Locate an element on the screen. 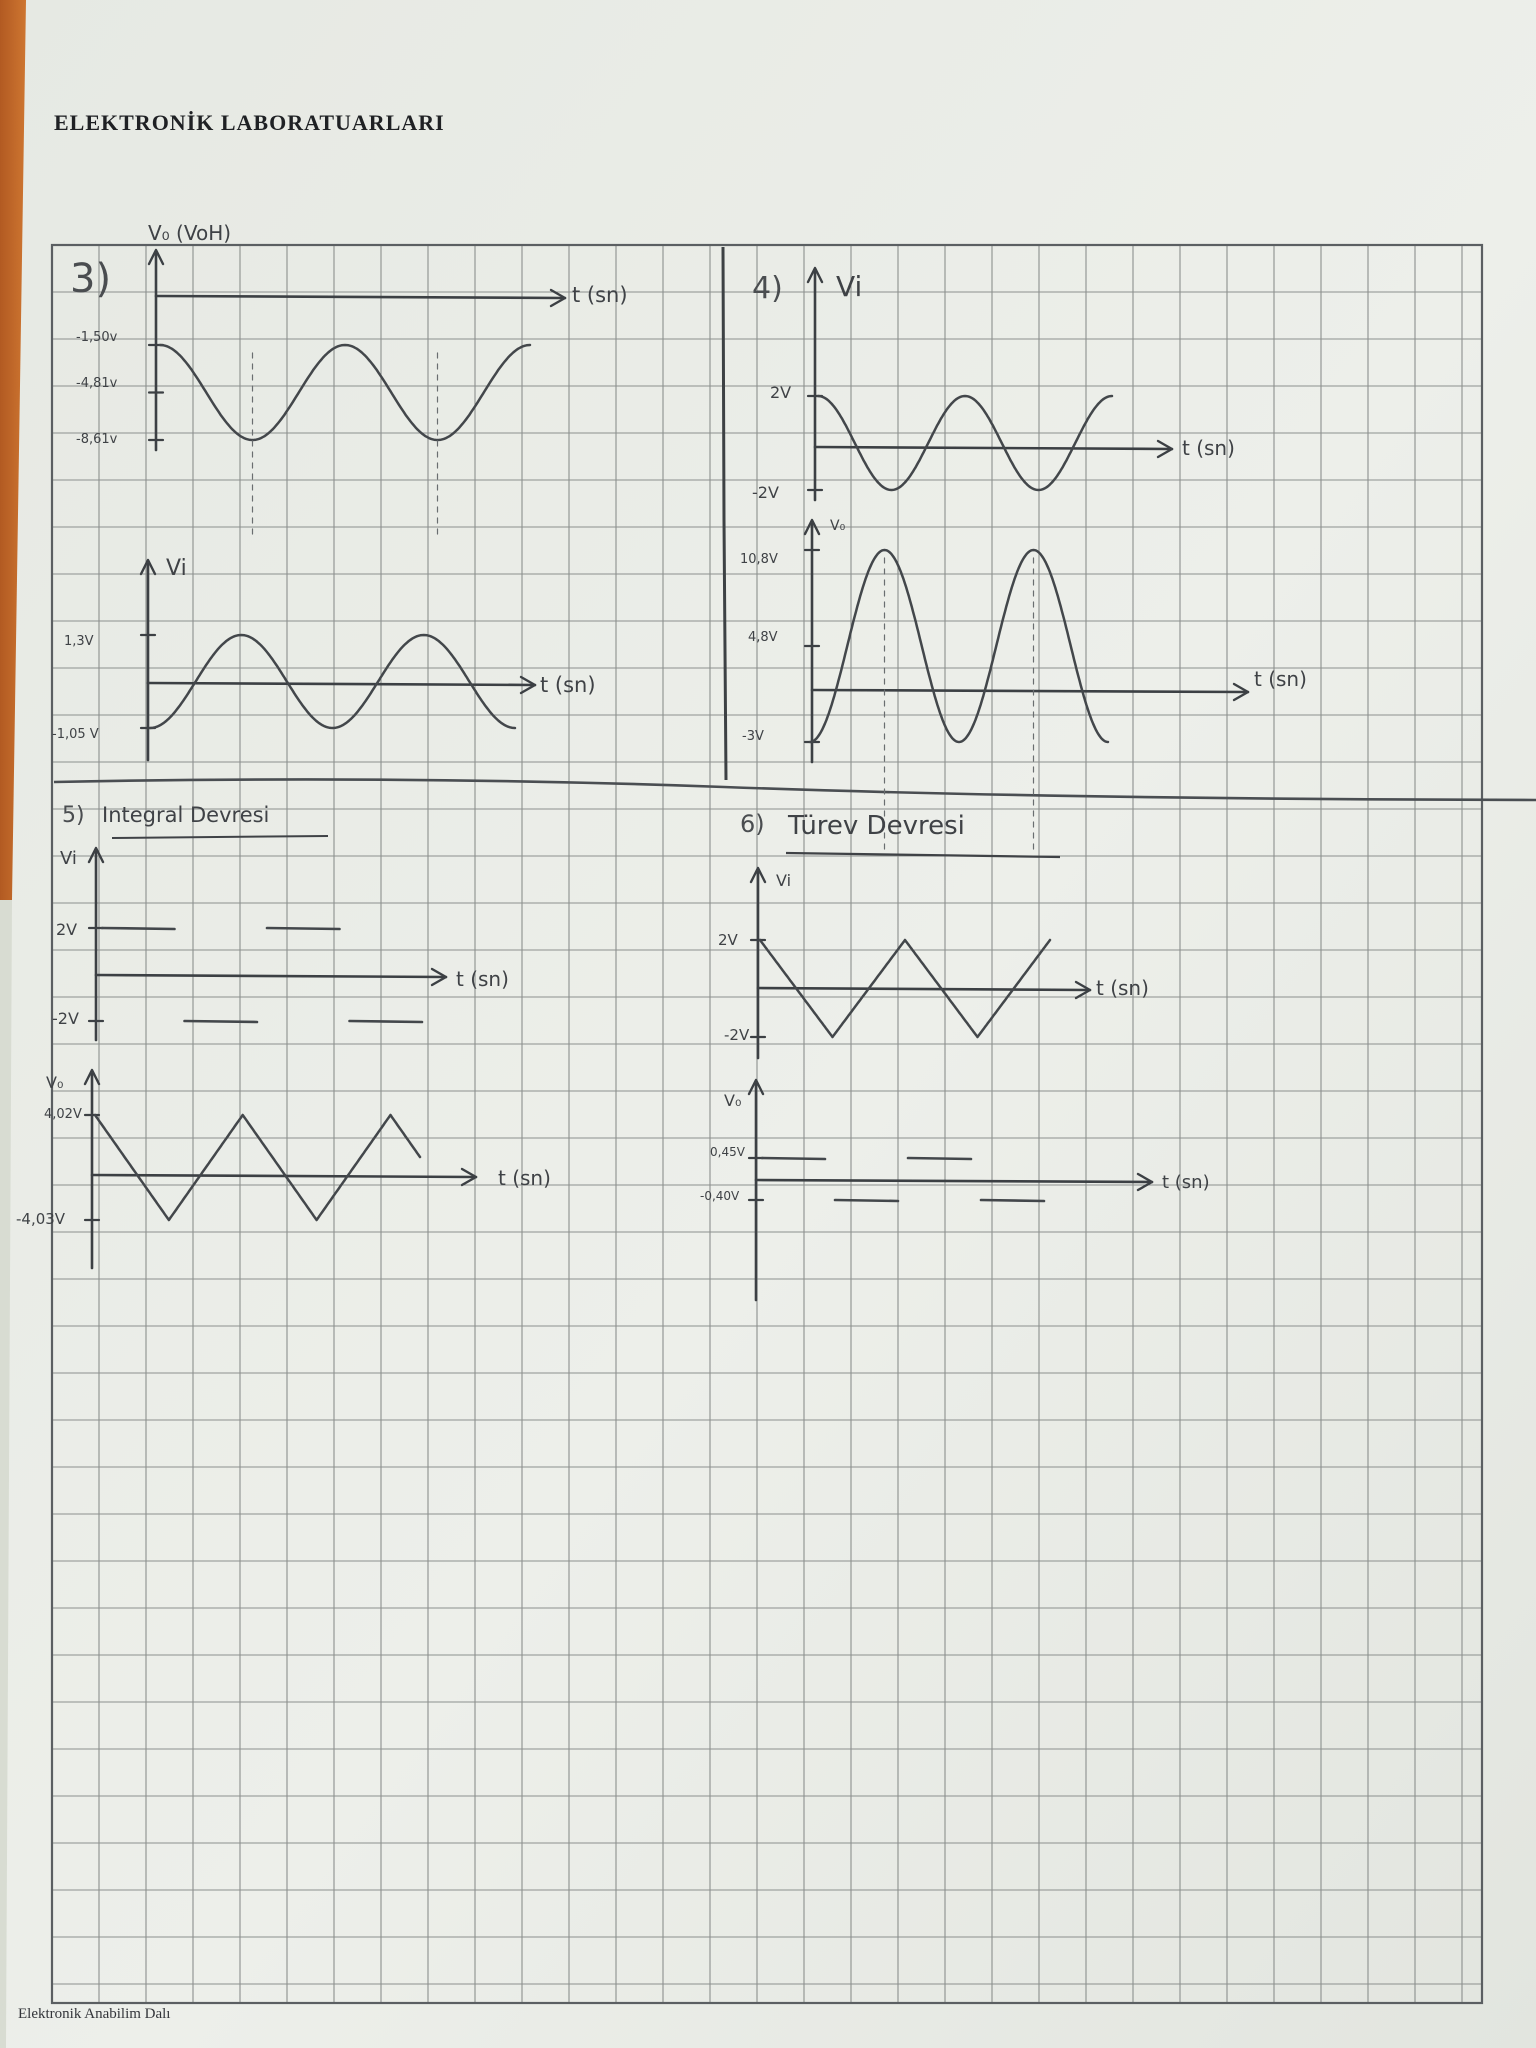  s3-top-xlabel: t (sn) is located at coordinates (600, 295).